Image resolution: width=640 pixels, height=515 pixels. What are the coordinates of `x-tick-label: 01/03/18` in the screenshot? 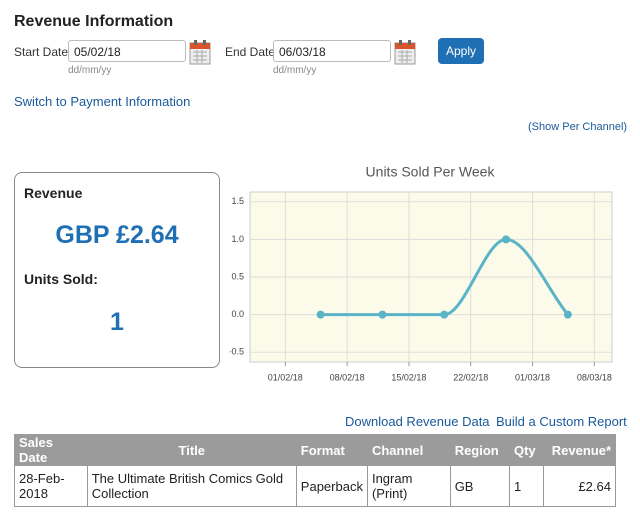 It's located at (532, 377).